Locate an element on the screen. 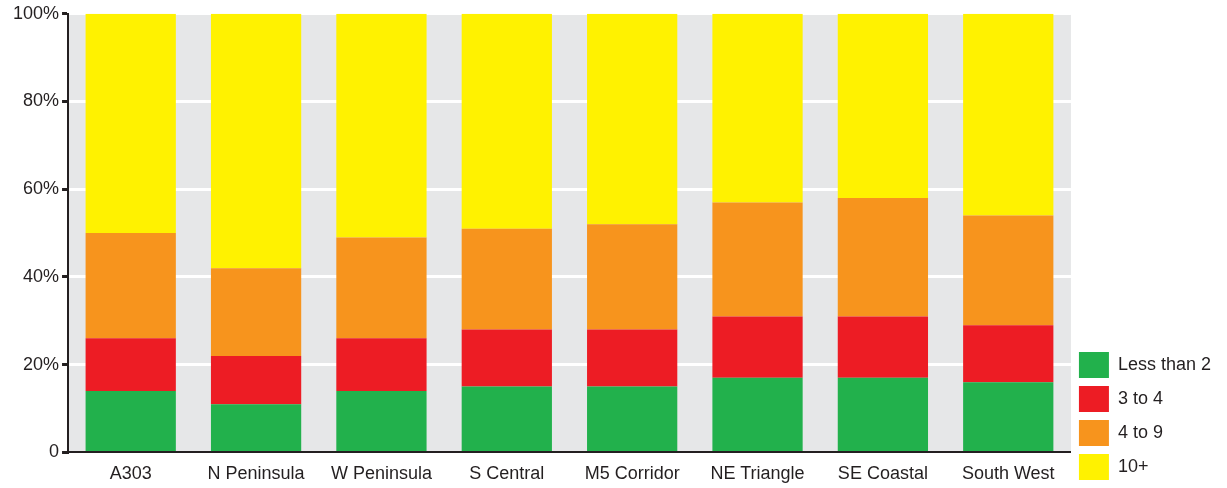  x-tick-label: NE Triangle is located at coordinates (757, 473).